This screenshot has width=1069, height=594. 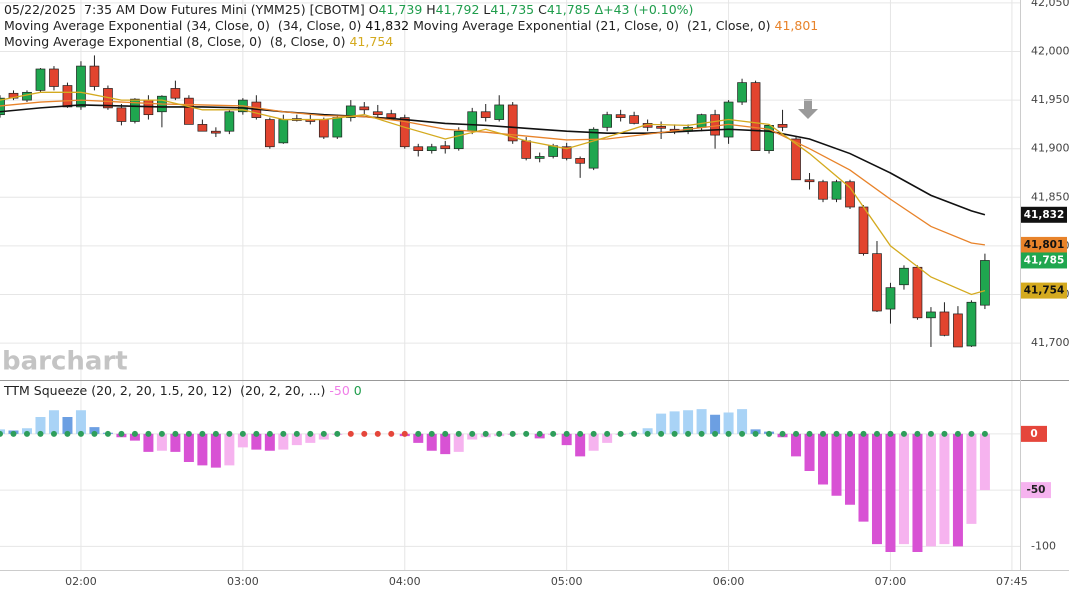 What do you see at coordinates (319, 25) in the screenshot?
I see `ema-params: (34, Close, 0)` at bounding box center [319, 25].